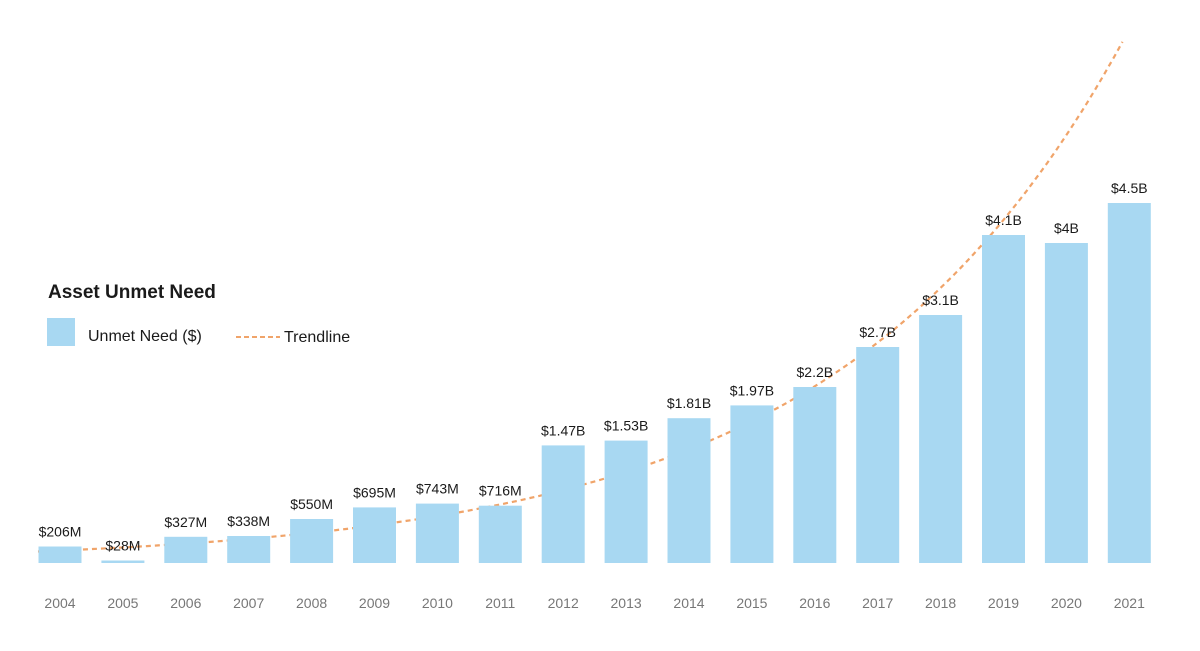  What do you see at coordinates (563, 430) in the screenshot?
I see `value-label-2012: $1.47B` at bounding box center [563, 430].